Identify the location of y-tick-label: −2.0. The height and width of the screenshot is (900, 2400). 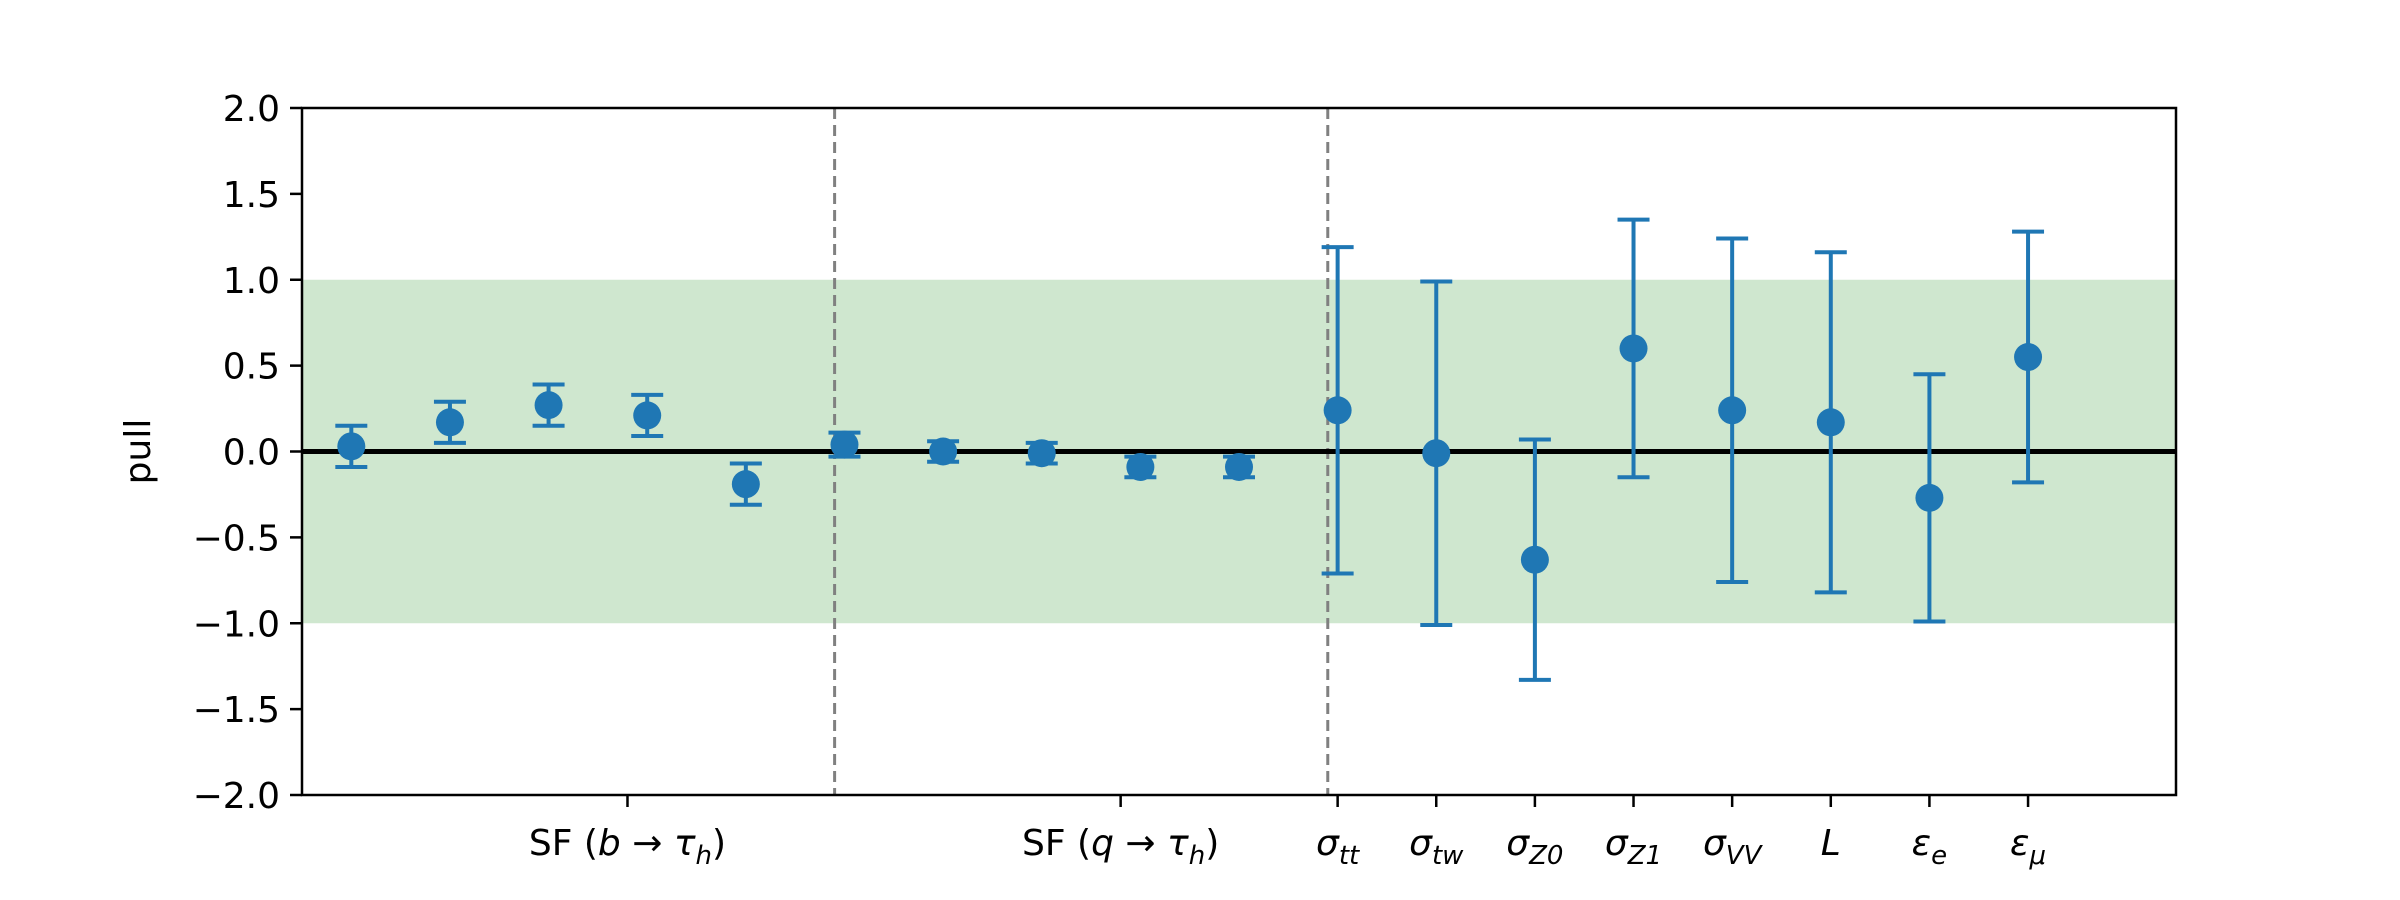
(236, 796).